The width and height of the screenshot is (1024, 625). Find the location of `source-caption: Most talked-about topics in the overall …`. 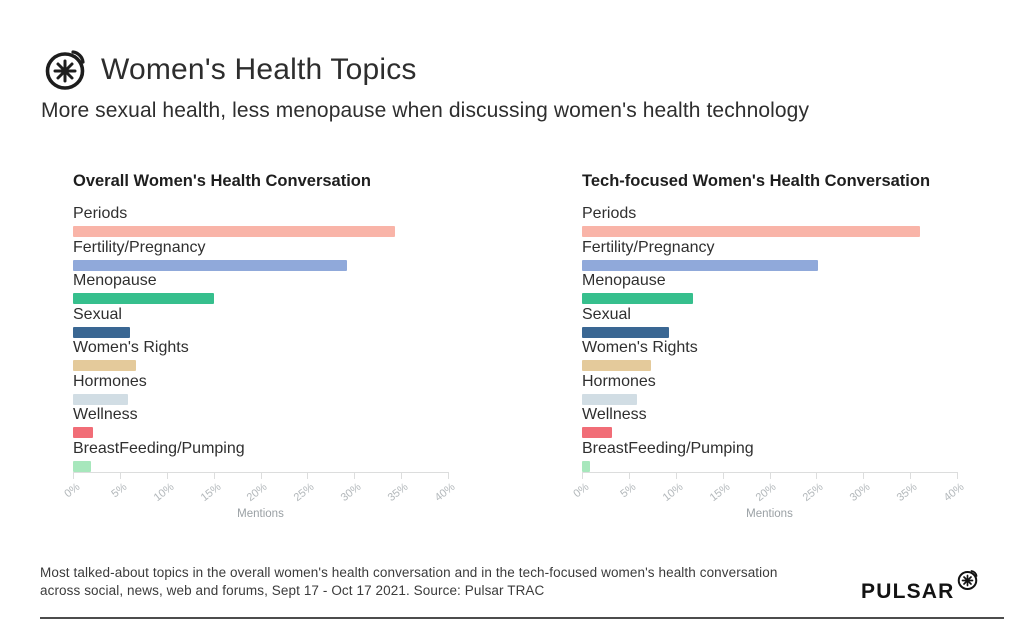

source-caption: Most talked-about topics in the overall … is located at coordinates (408, 582).